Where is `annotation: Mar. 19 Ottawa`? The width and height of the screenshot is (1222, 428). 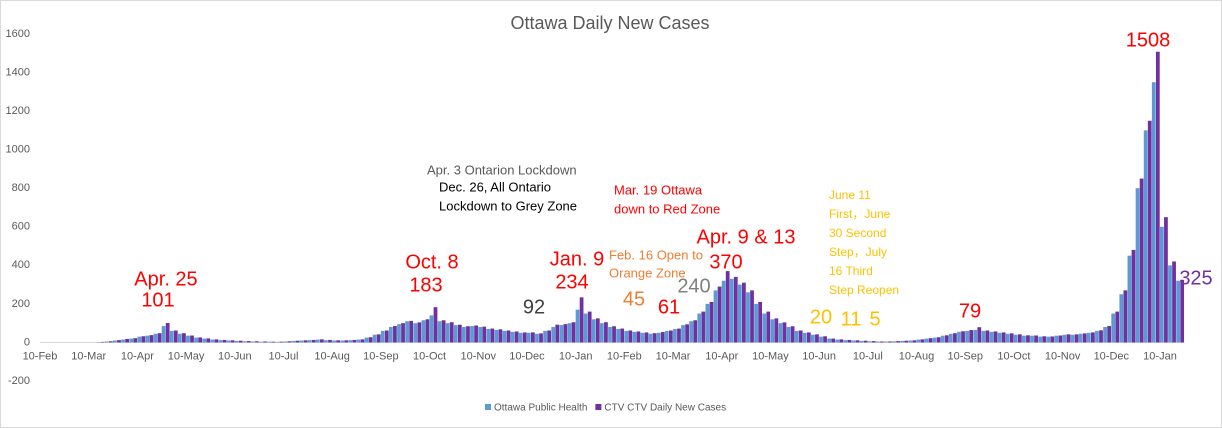 annotation: Mar. 19 Ottawa is located at coordinates (658, 189).